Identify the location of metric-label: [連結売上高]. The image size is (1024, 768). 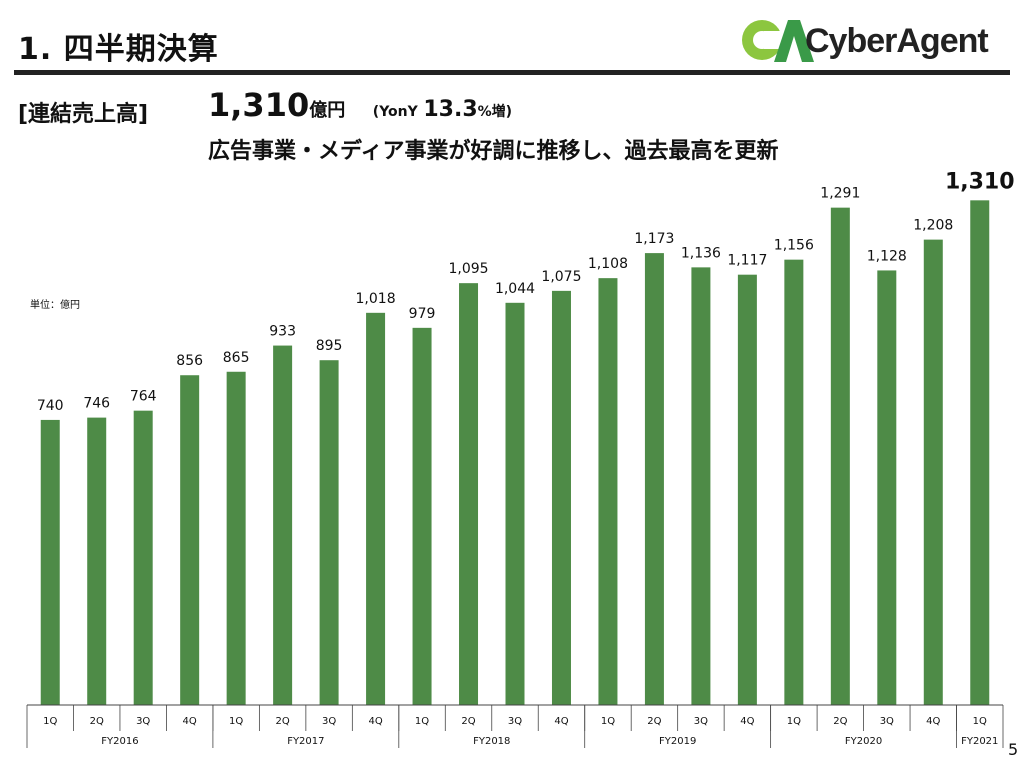
(83, 114).